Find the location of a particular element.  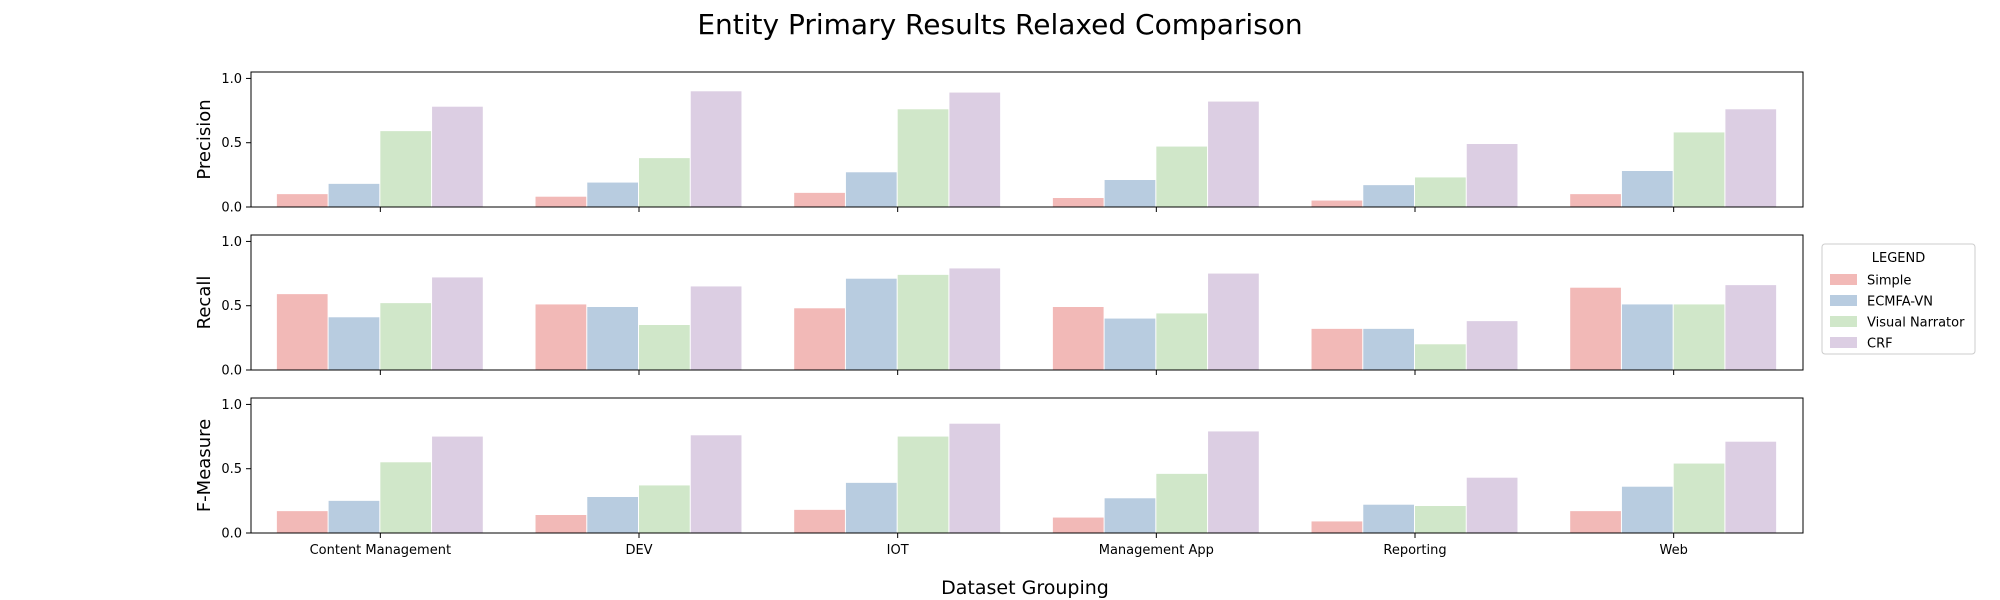

y-axis-label: Recall is located at coordinates (204, 303).